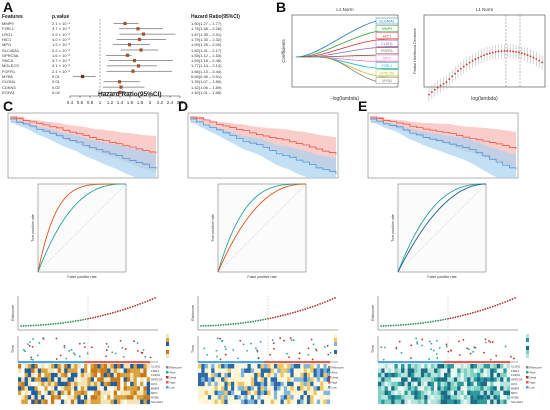 Image resolution: width=550 pixels, height=410 pixels. What do you see at coordinates (7, 76) in the screenshot?
I see `forest-gene-label: MYB5` at bounding box center [7, 76].